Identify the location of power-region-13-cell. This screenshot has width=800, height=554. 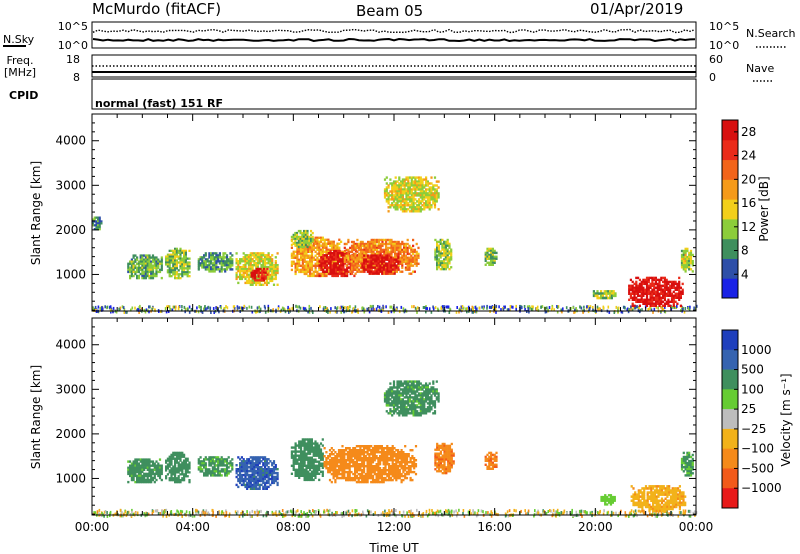
(98, 223).